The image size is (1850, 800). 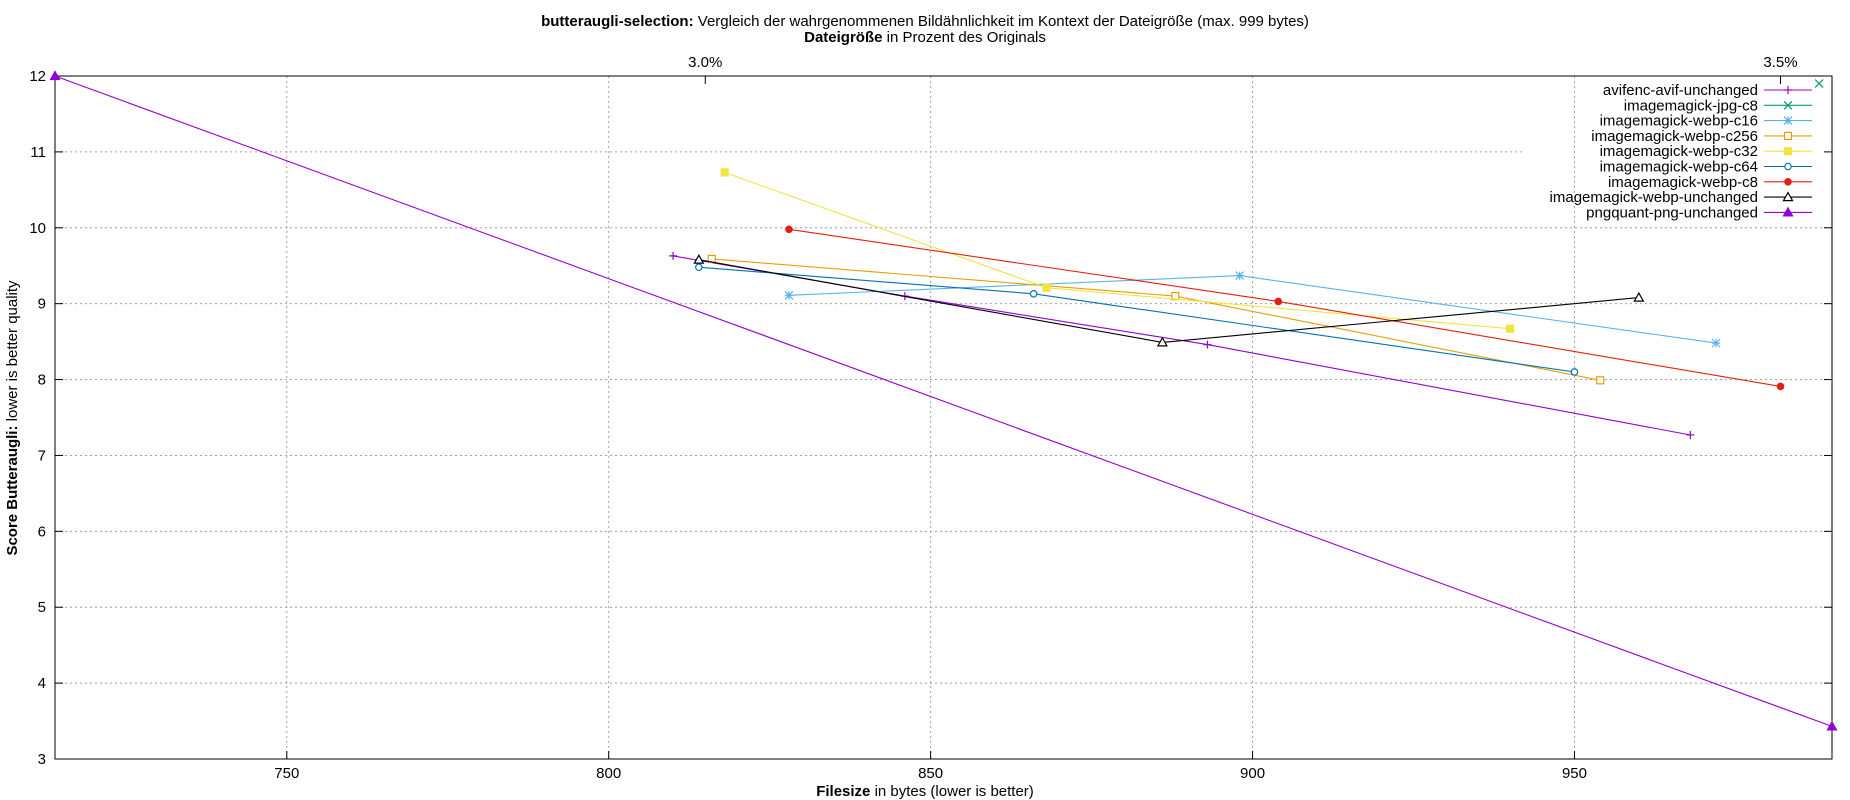 What do you see at coordinates (1683, 182) in the screenshot?
I see `legend-label-imagemagick-webp-c8: imagemagick-webp-c8` at bounding box center [1683, 182].